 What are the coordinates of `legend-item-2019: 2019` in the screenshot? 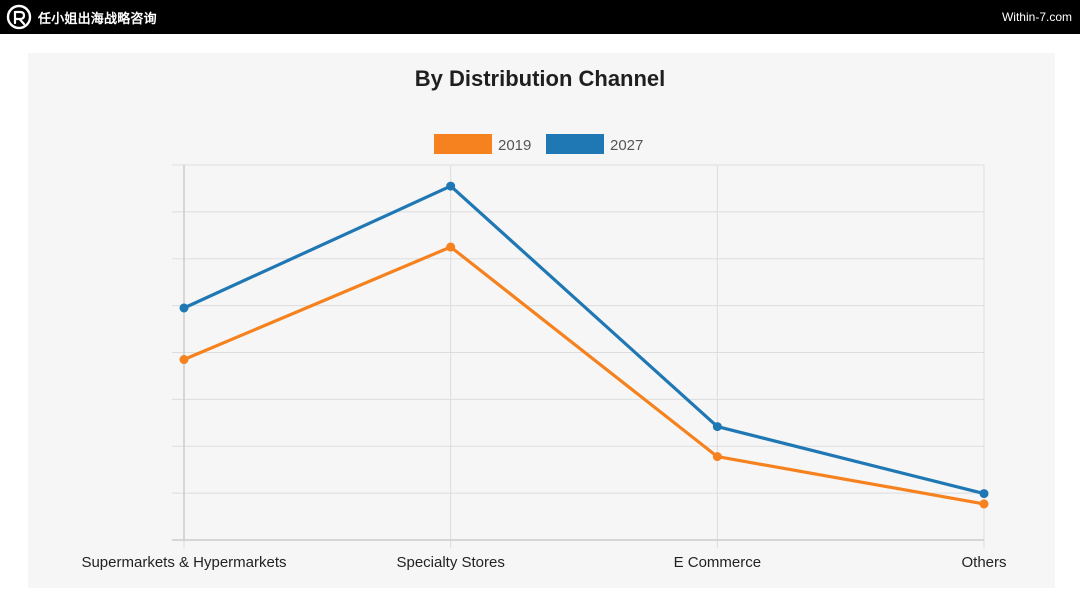 It's located at (482, 144).